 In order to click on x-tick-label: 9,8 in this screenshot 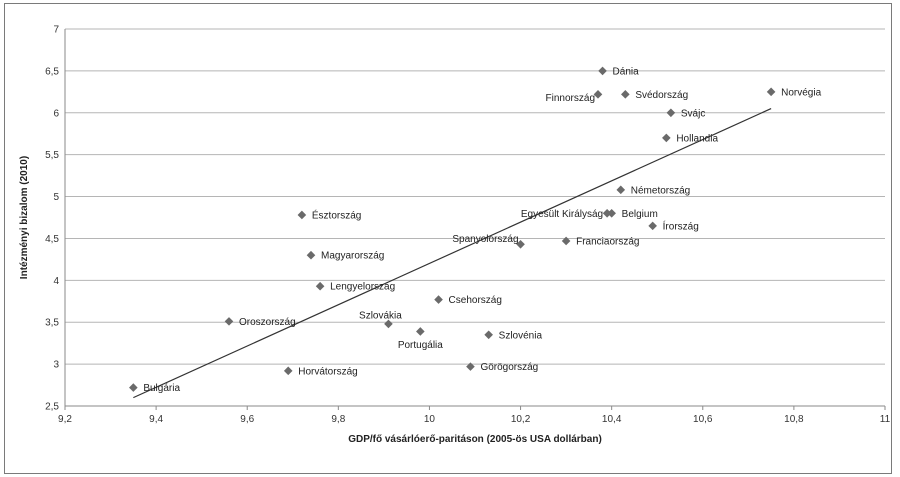, I will do `click(338, 419)`.